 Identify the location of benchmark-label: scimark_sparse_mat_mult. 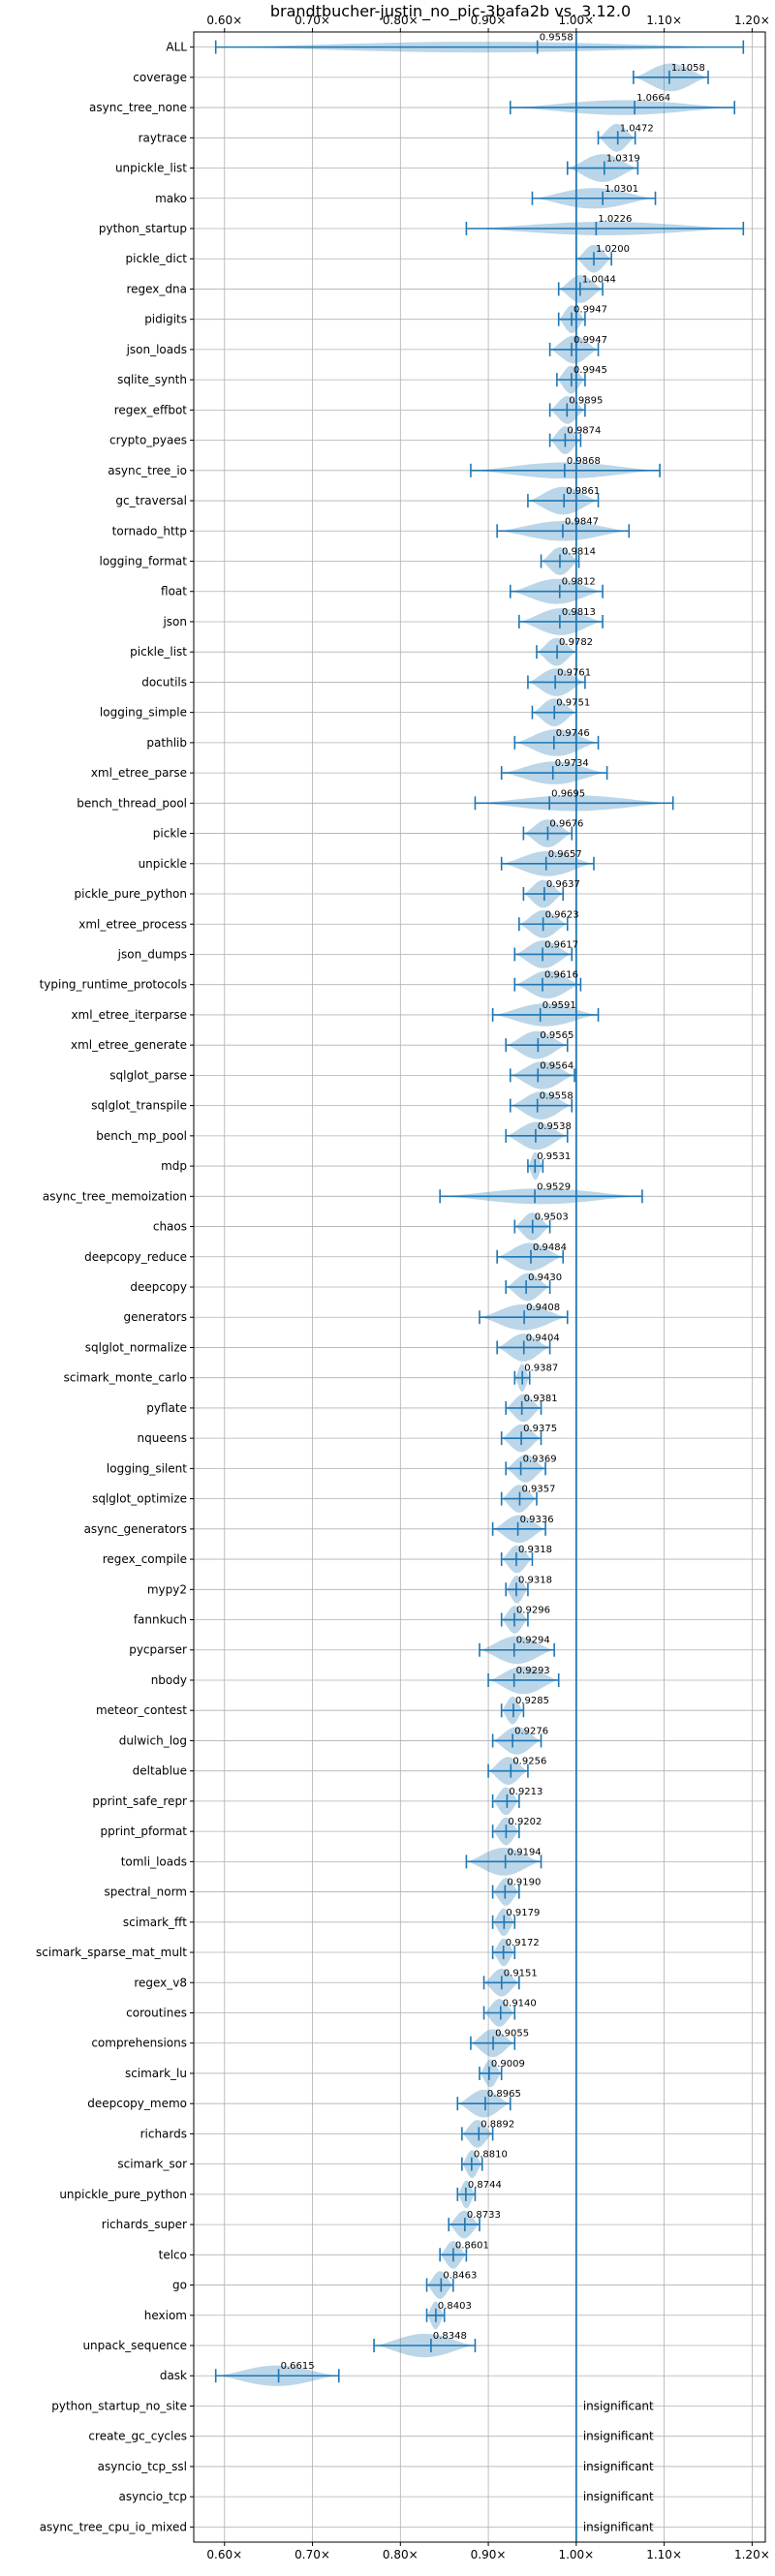
(111, 1952).